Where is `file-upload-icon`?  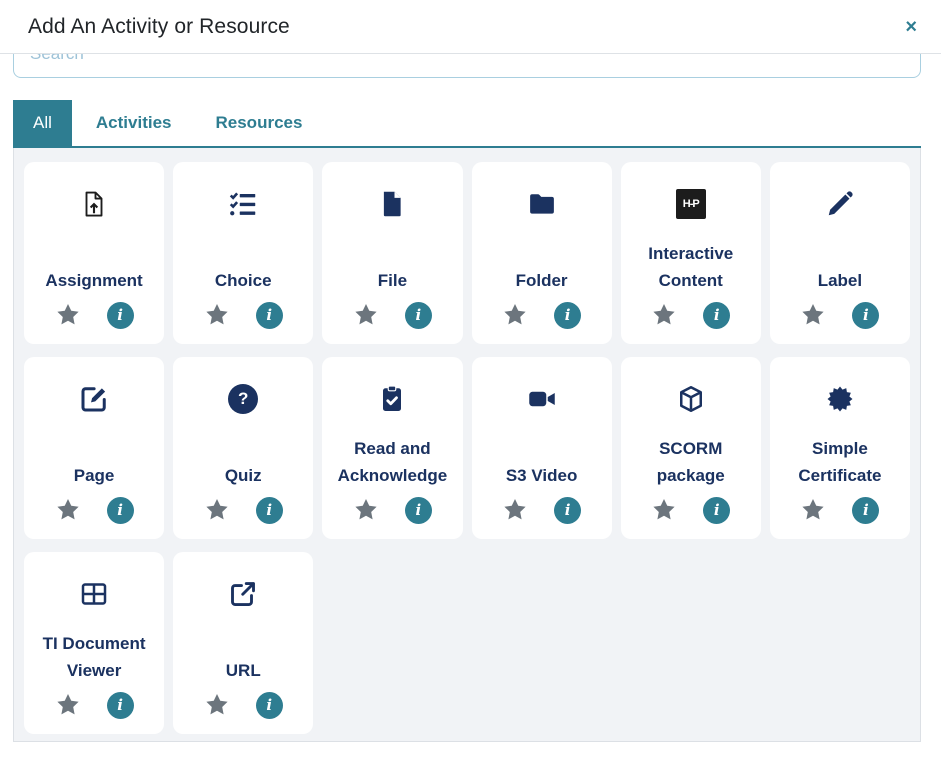 file-upload-icon is located at coordinates (94, 204).